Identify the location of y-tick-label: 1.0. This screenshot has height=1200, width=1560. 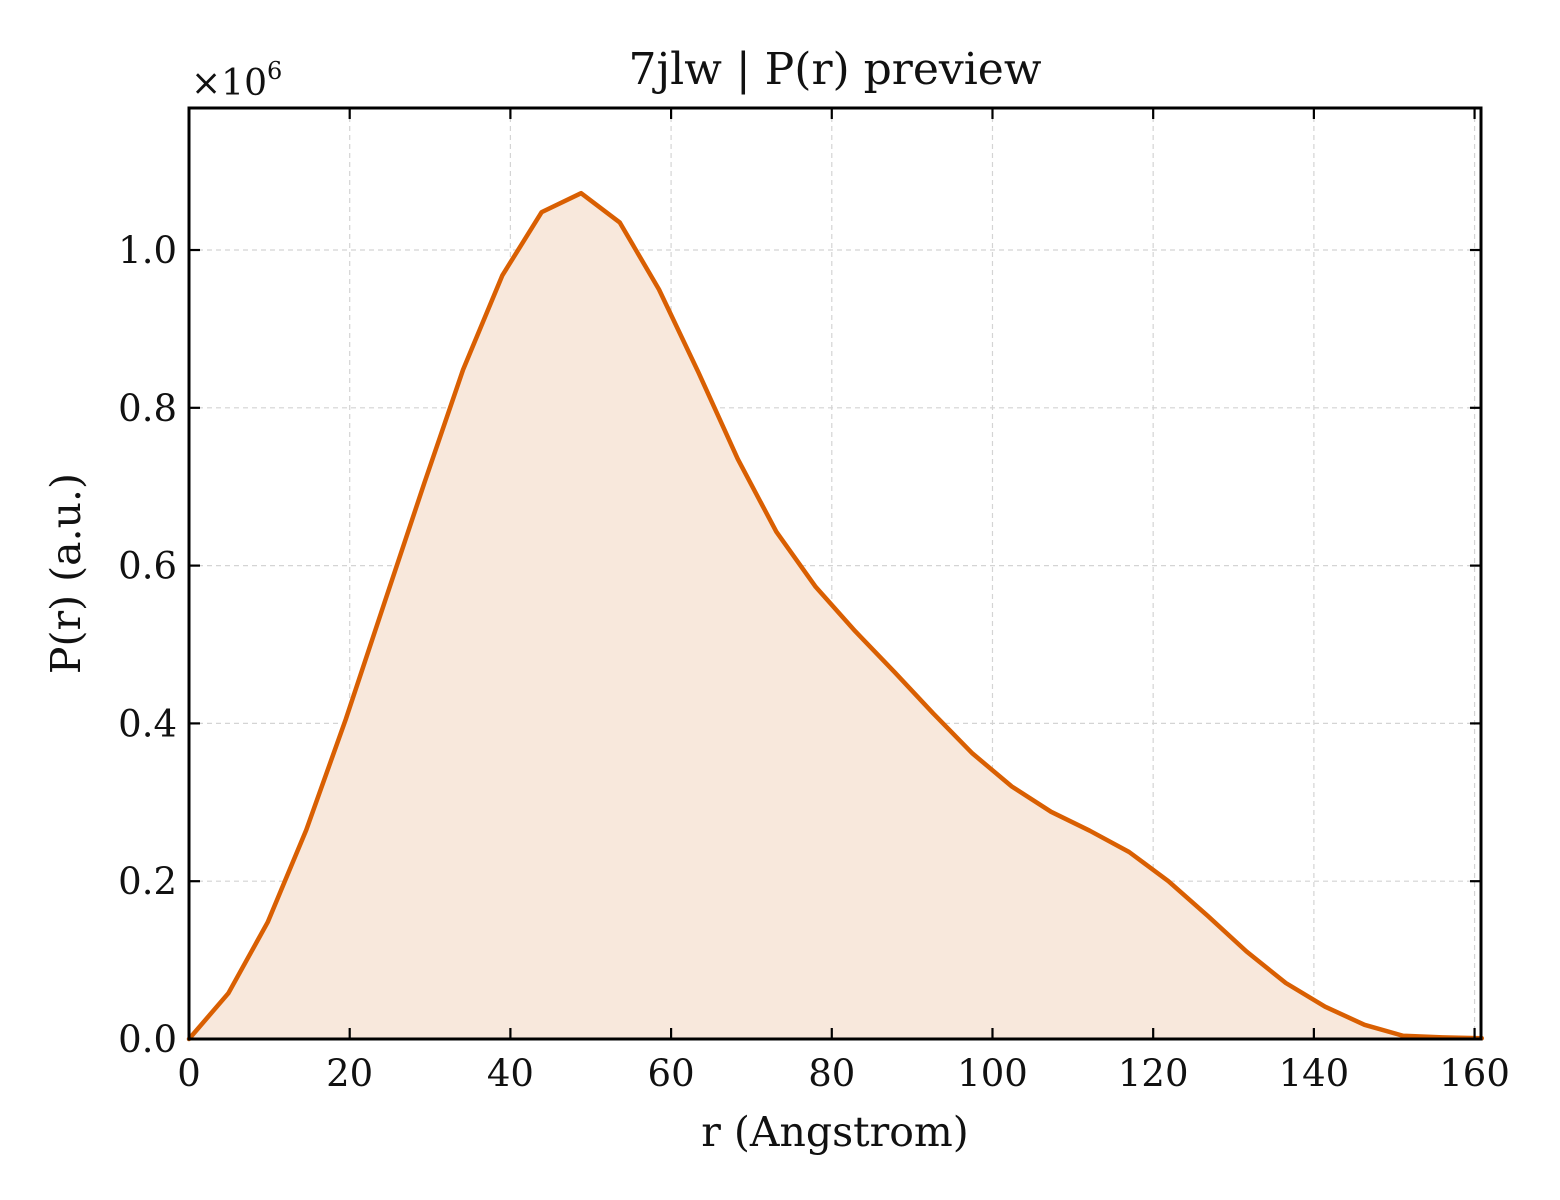
(147, 250).